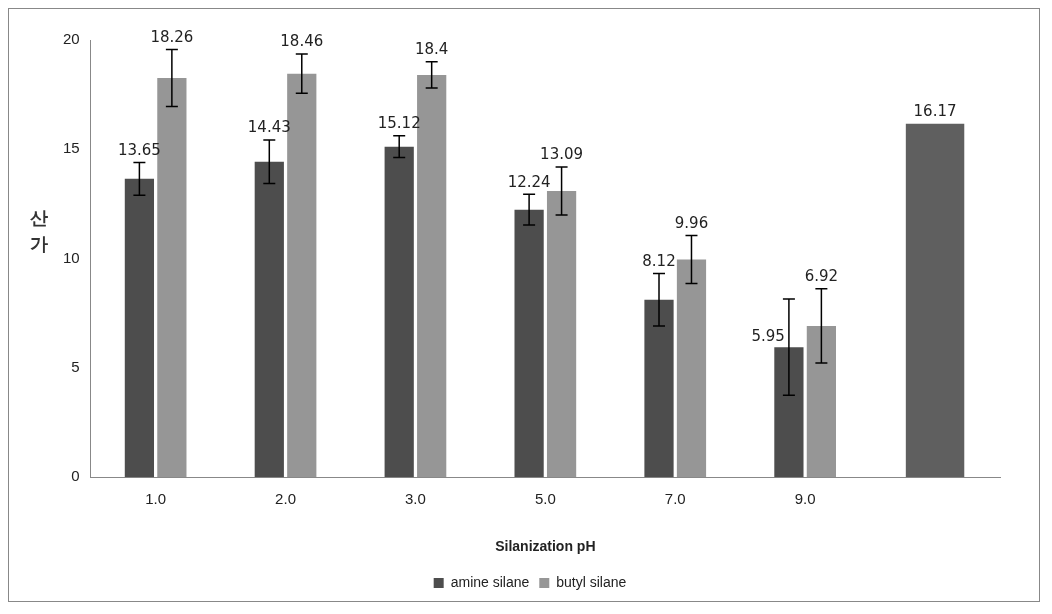  I want to click on y-tick-label: 10, so click(71, 257).